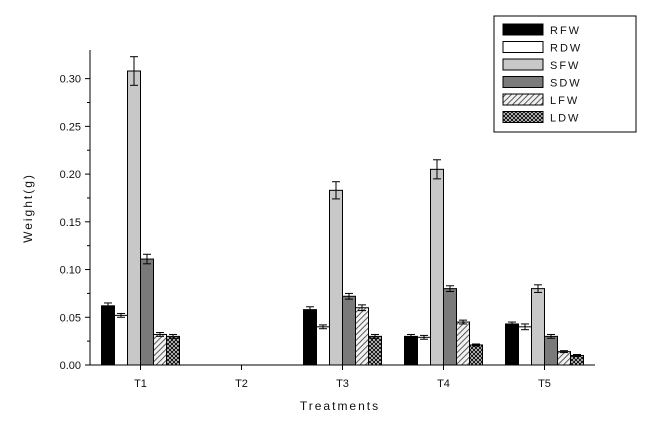 This screenshot has height=441, width=657. Describe the element at coordinates (424, 351) in the screenshot. I see `bar-rdw-t4` at that location.